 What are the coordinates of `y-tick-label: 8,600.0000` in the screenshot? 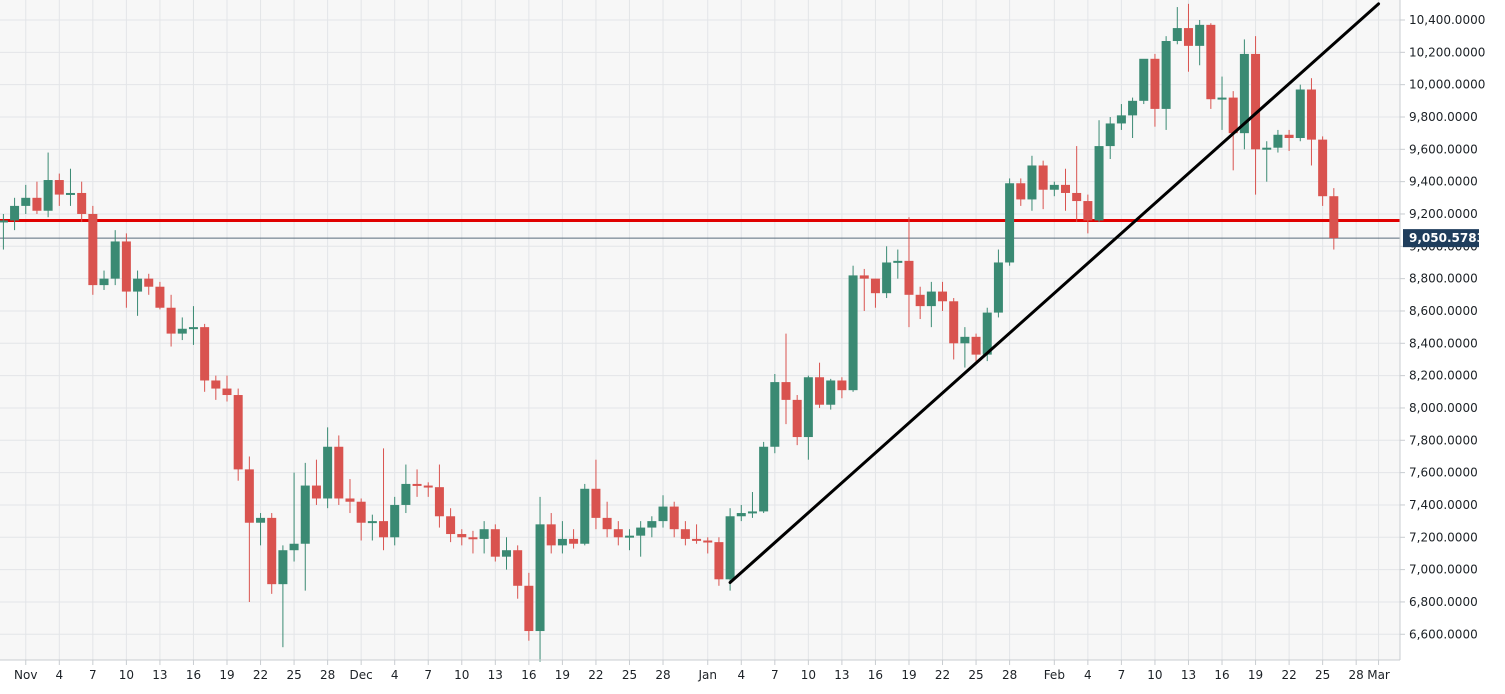 It's located at (1443, 311).